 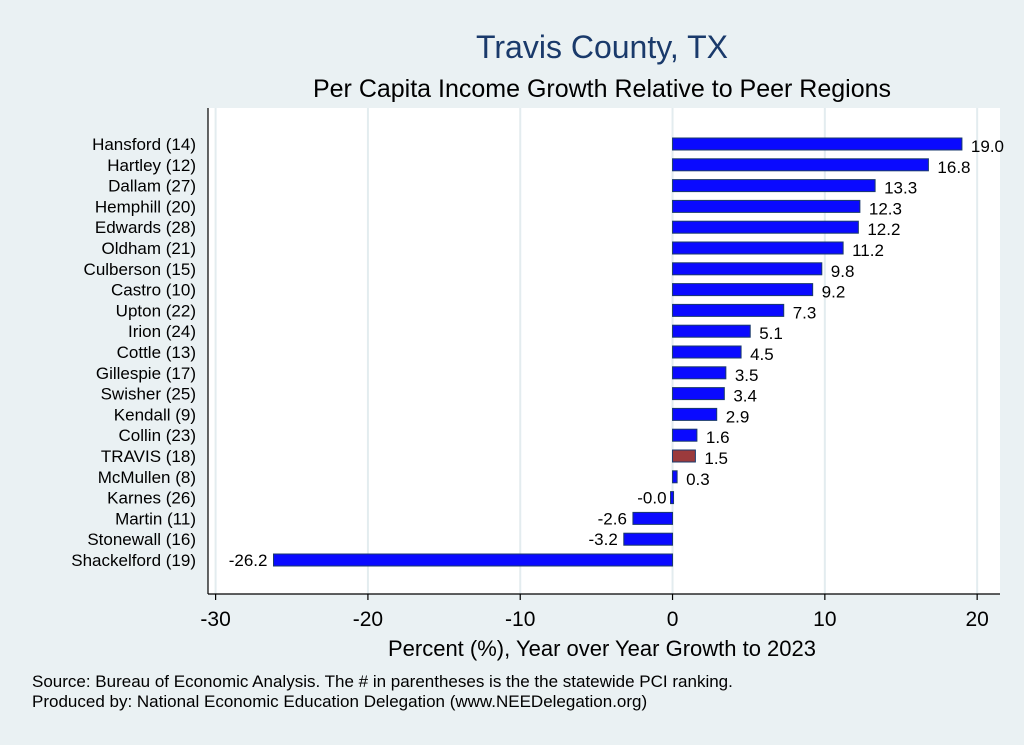 What do you see at coordinates (145, 206) in the screenshot?
I see `category-label: Hemphill (20)` at bounding box center [145, 206].